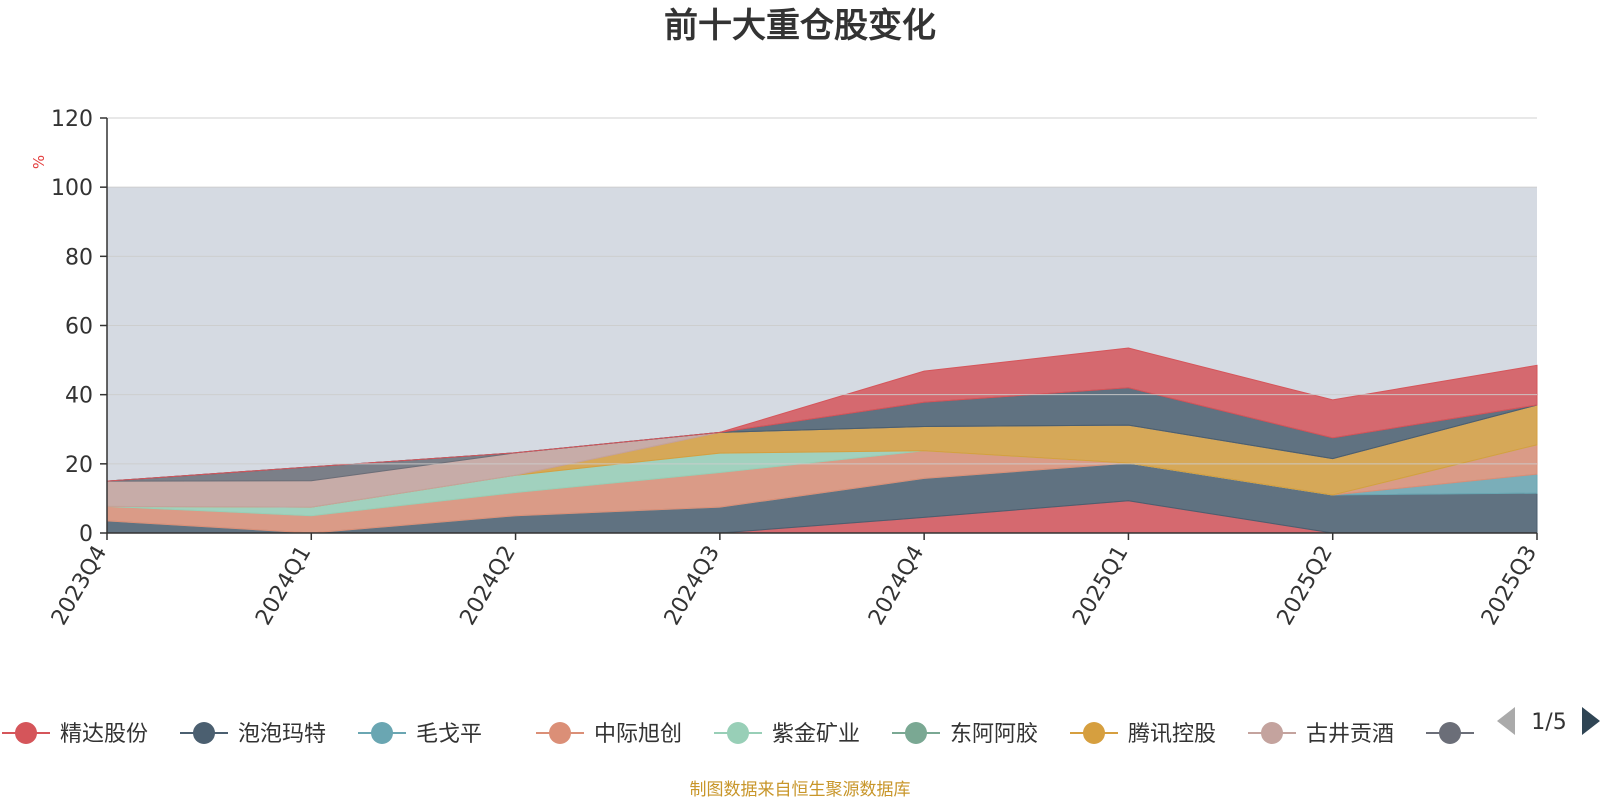 Image resolution: width=1600 pixels, height=800 pixels. I want to click on y-axis-label: %, so click(39, 162).